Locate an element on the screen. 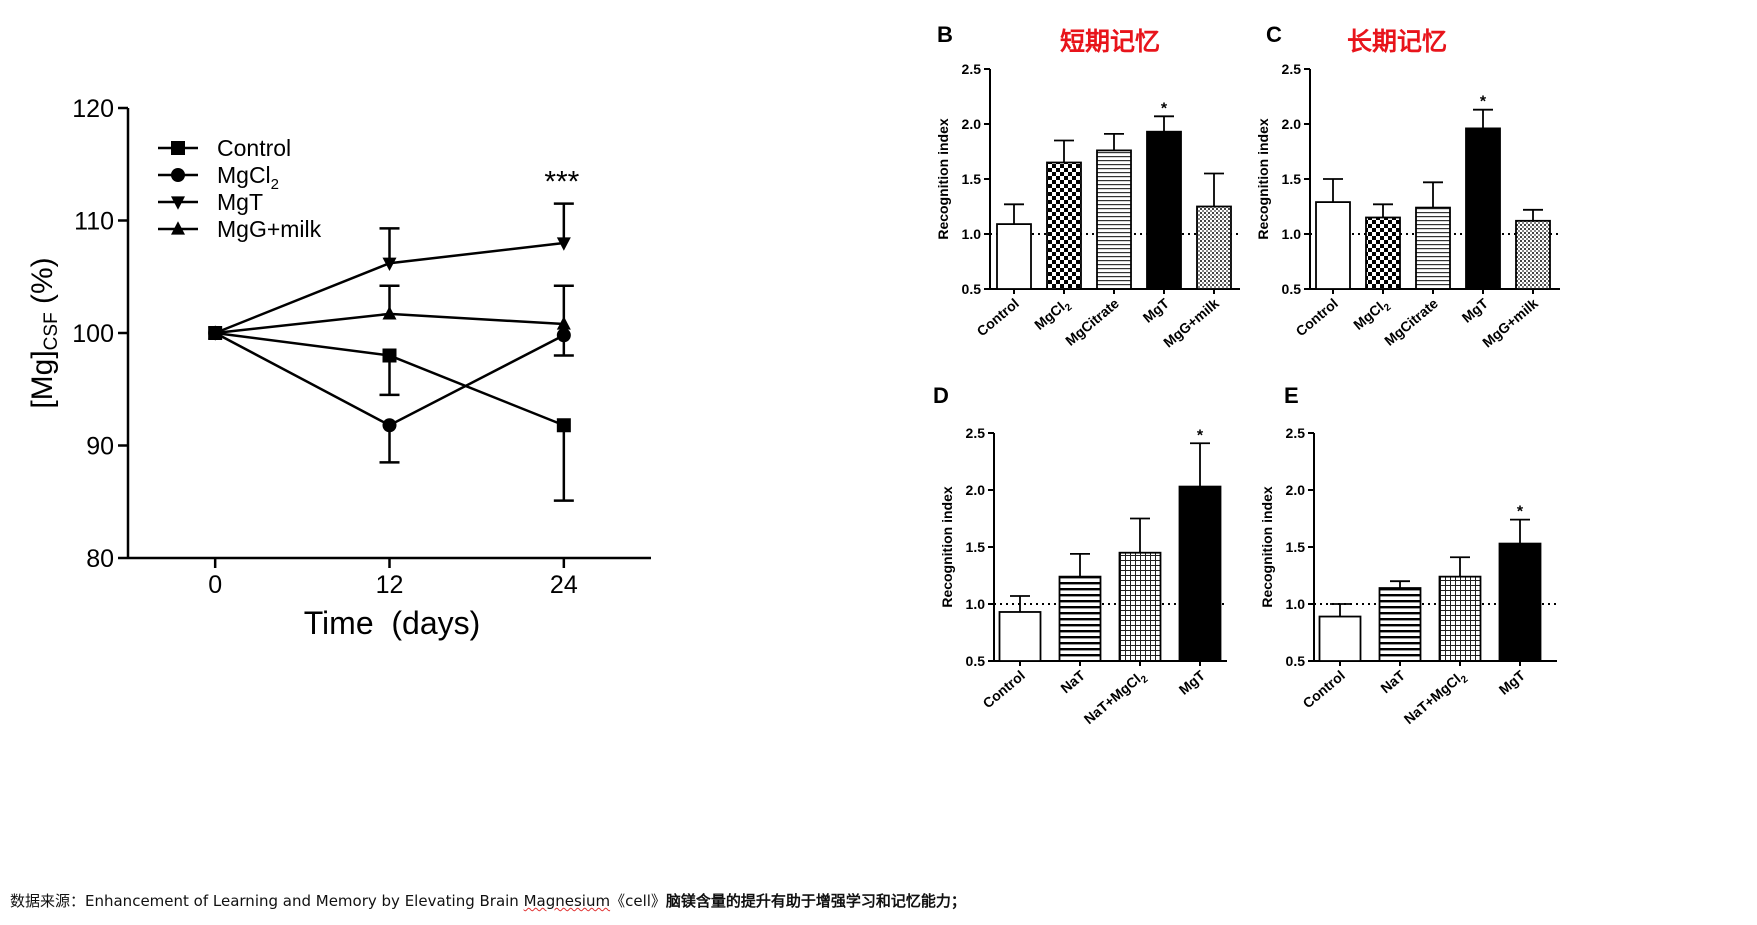 The image size is (1757, 925). legend-label: MgT is located at coordinates (240, 202).